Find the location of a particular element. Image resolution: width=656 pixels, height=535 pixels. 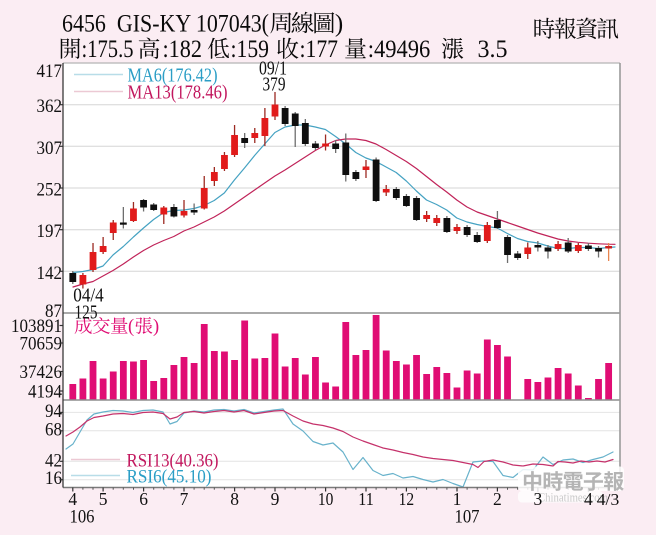

svg-text: 417 is located at coordinates (50, 71).